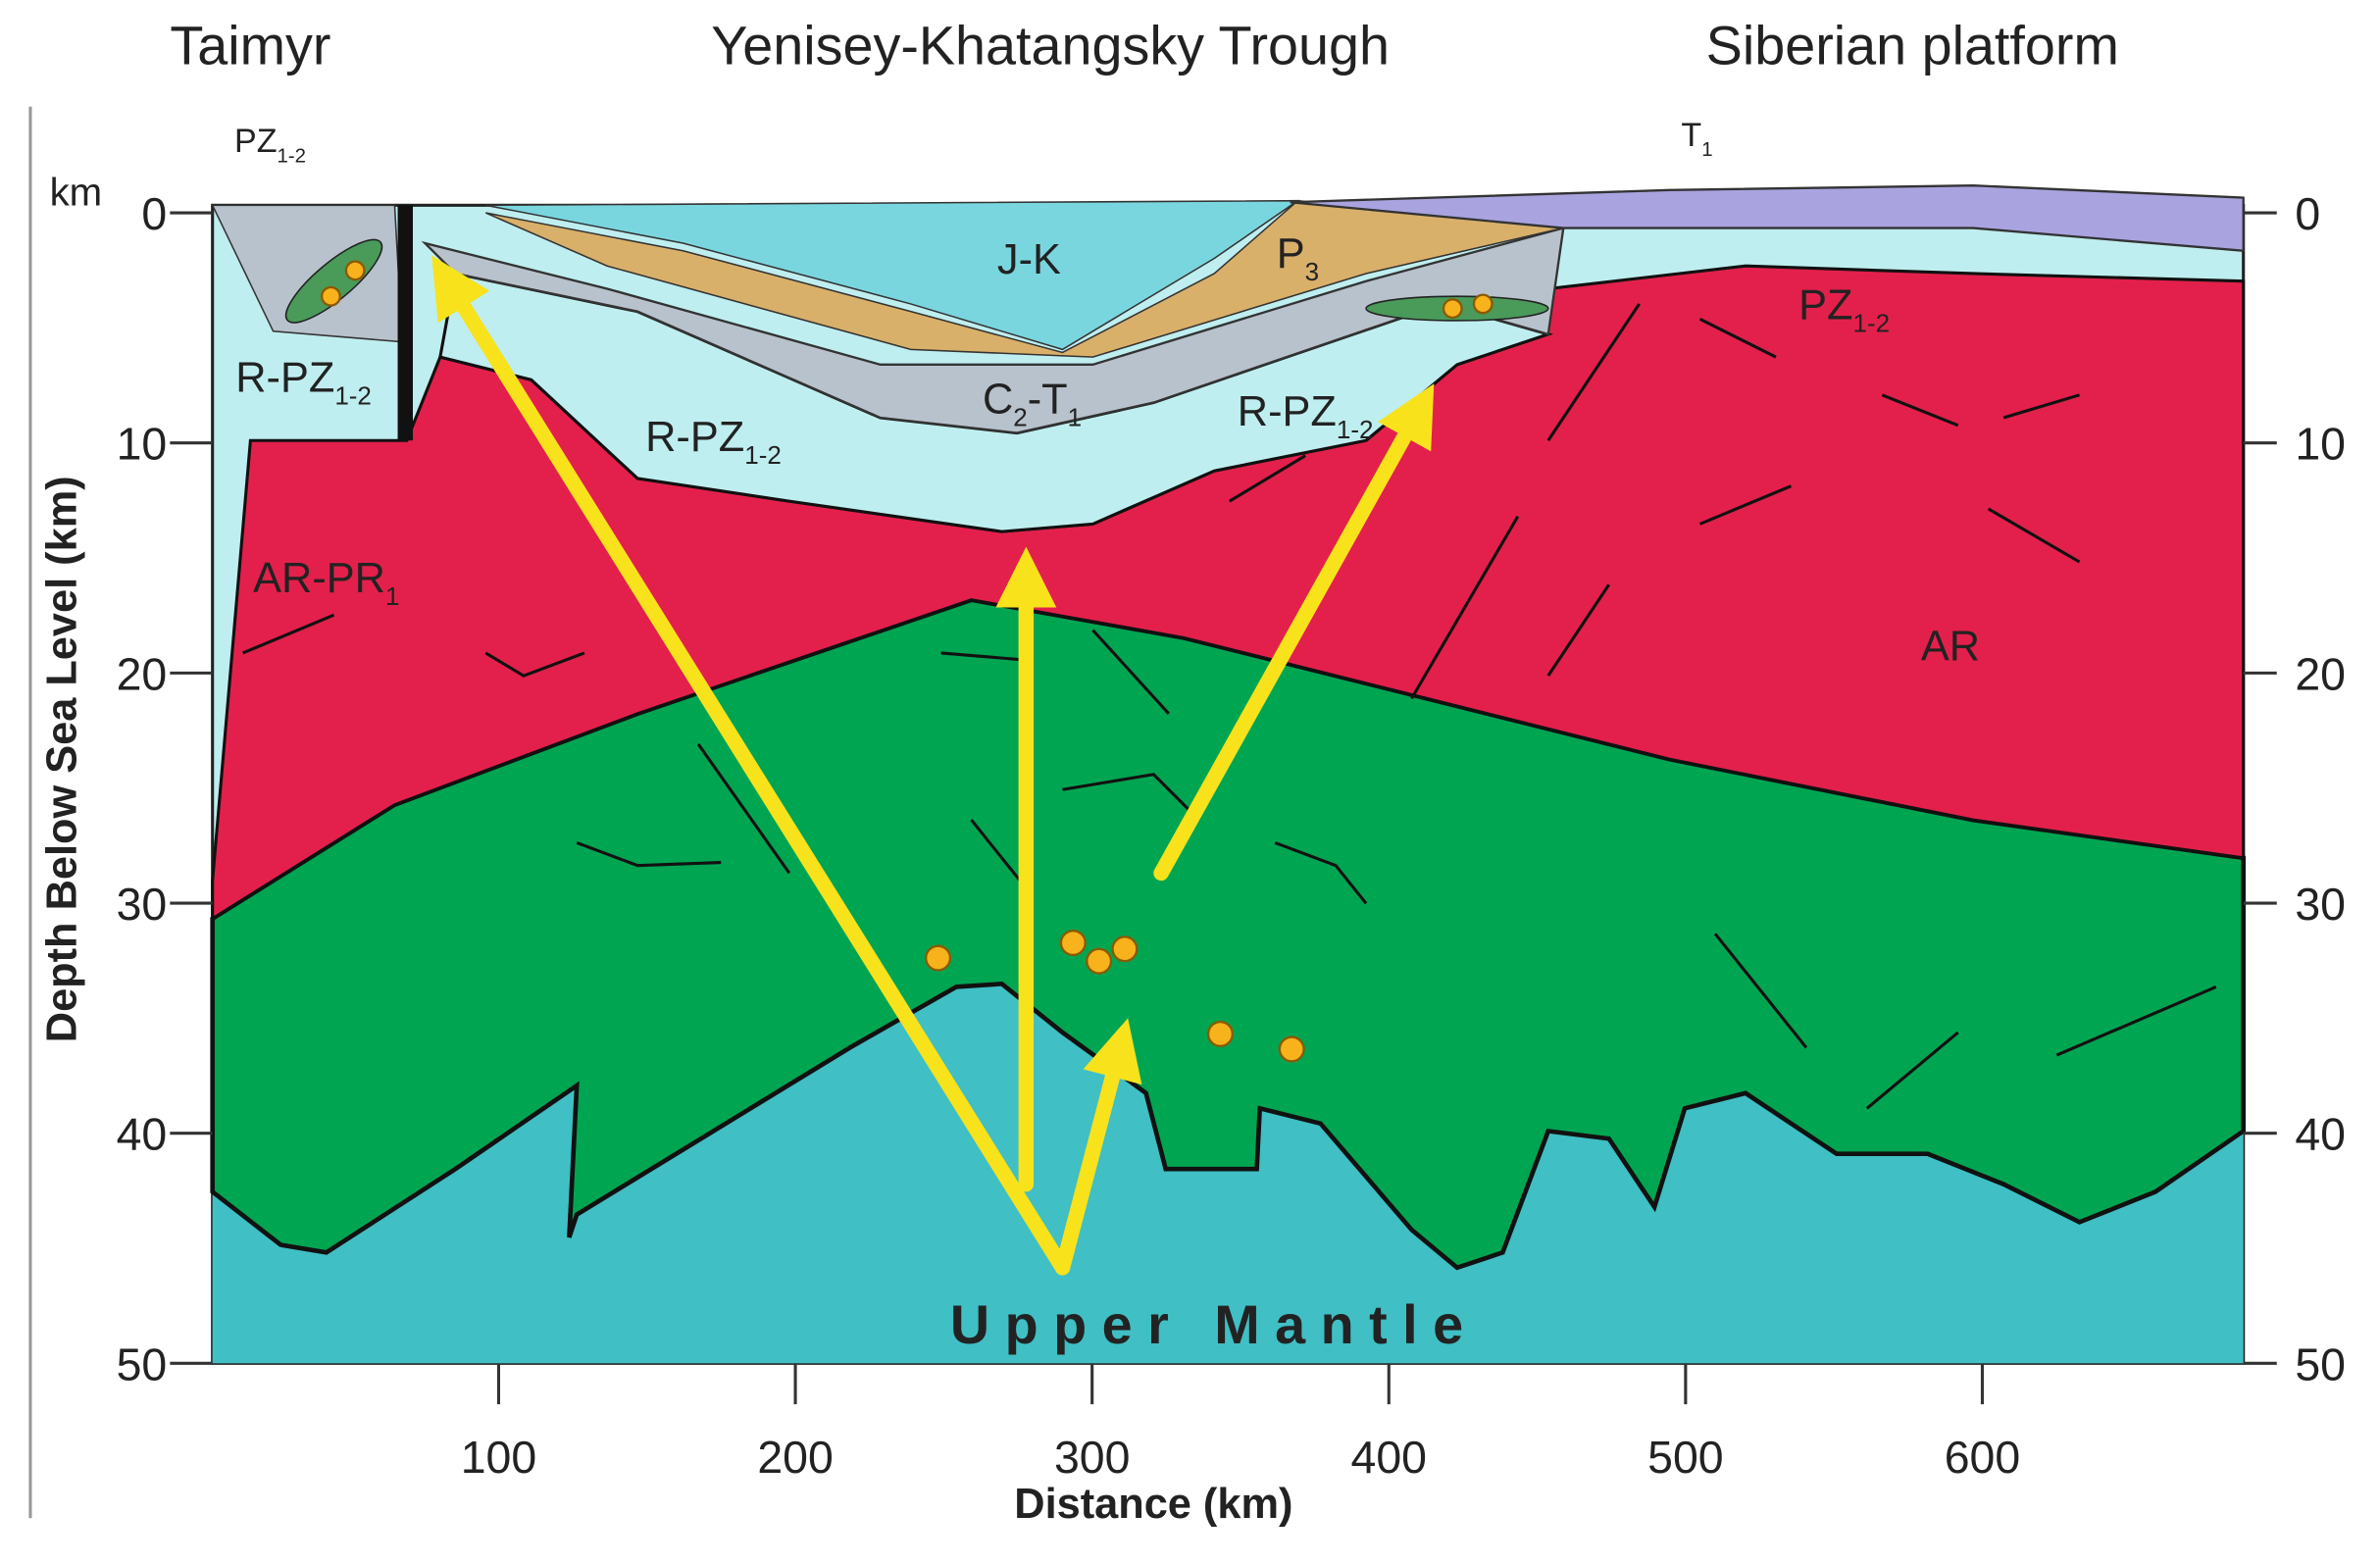 Image resolution: width=2380 pixels, height=1564 pixels. I want to click on formation-label-part: AR, so click(1950, 647).